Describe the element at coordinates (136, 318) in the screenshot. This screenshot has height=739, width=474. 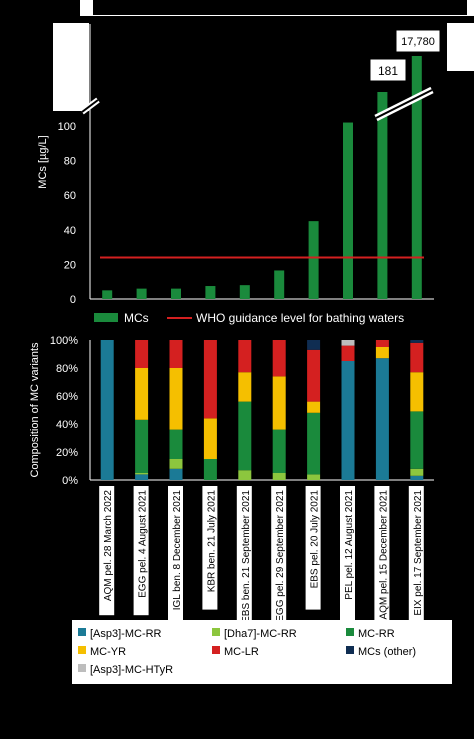
I see `legend-label-mcs: MCs` at that location.